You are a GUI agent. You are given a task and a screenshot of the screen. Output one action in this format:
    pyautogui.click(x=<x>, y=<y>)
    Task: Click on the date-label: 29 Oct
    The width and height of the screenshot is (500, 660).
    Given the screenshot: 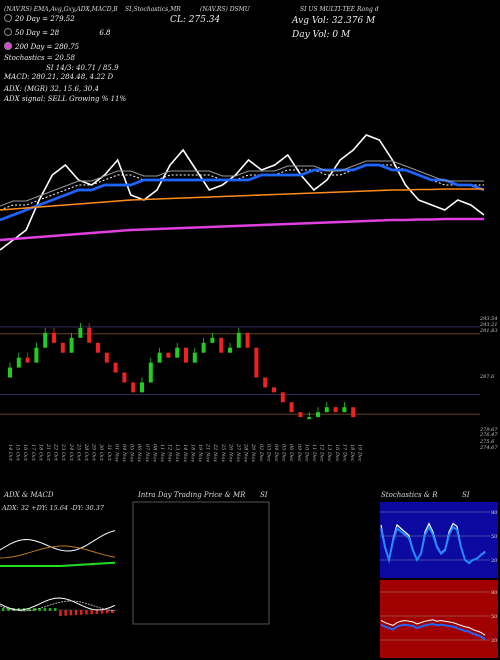 What is the action you would take?
    pyautogui.click(x=94, y=452)
    